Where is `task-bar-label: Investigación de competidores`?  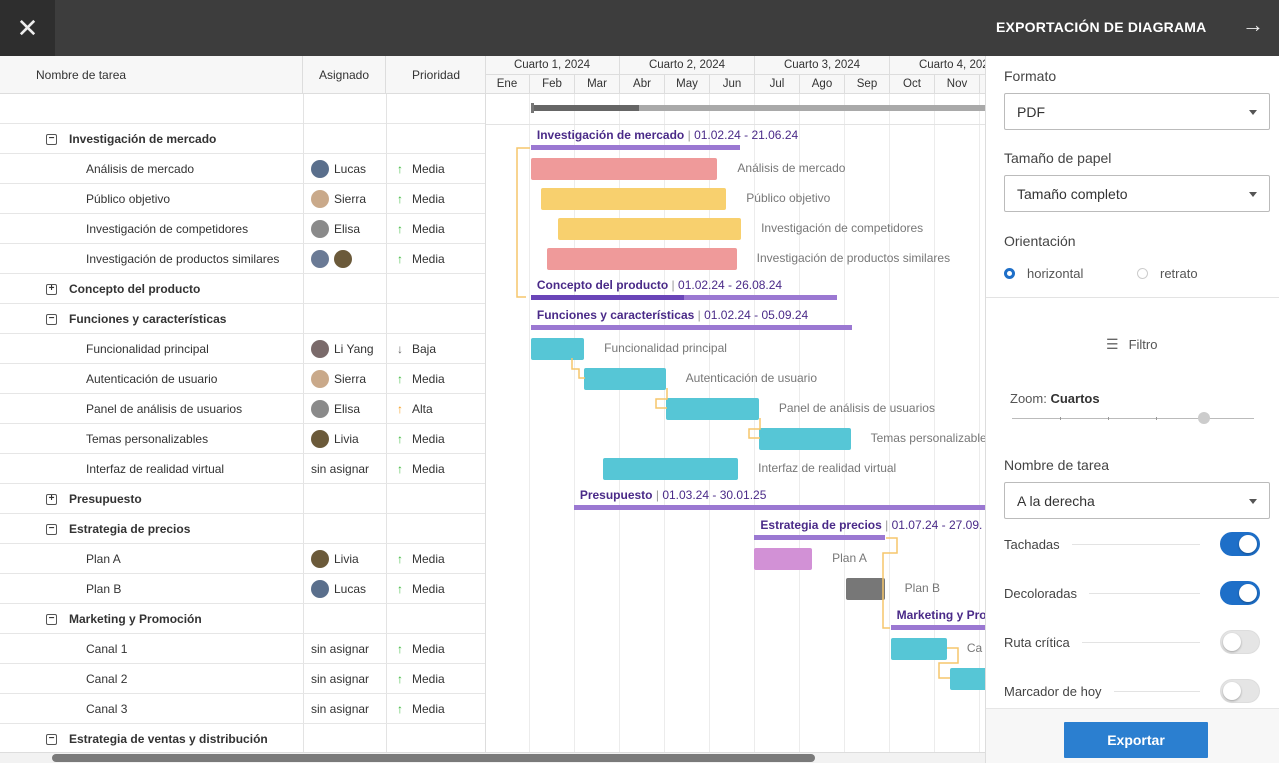 task-bar-label: Investigación de competidores is located at coordinates (842, 228).